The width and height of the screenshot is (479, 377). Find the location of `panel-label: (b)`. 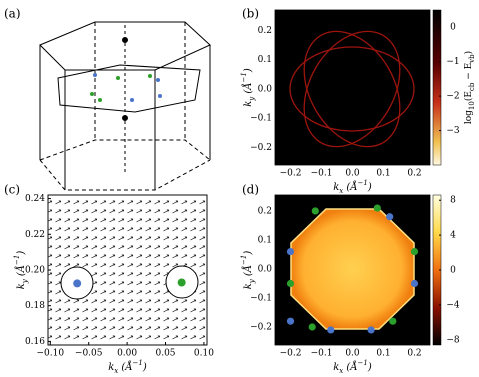

panel-label: (b) is located at coordinates (250, 14).